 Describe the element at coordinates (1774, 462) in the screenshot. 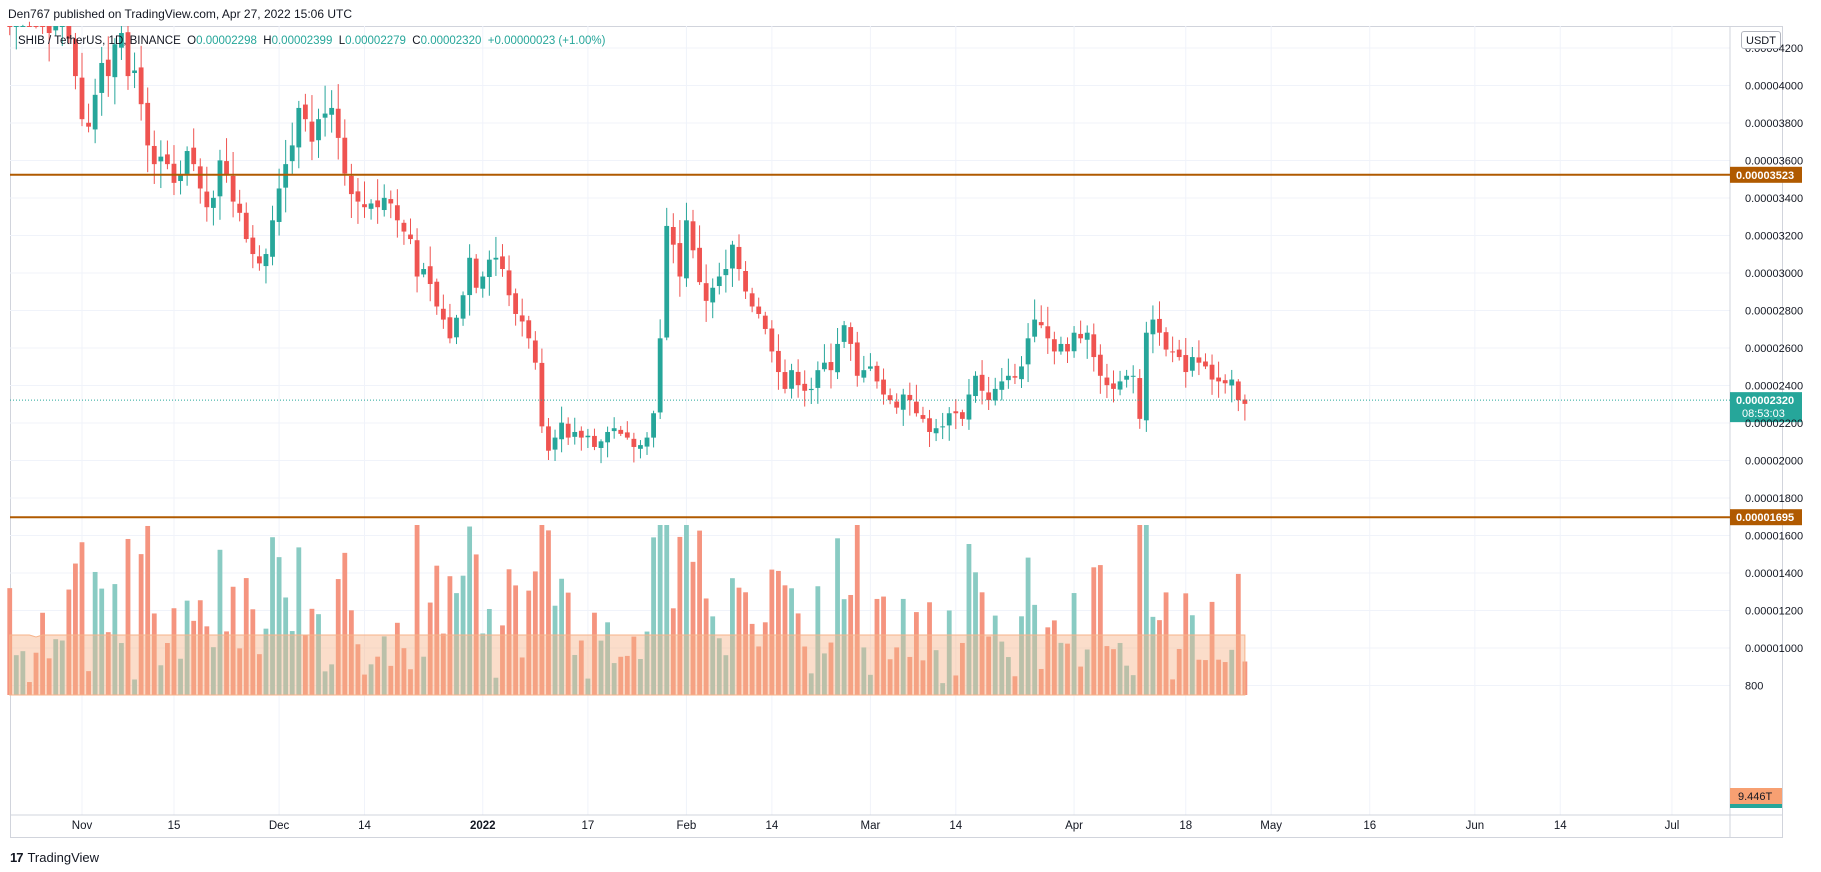

I see `price-tick-label: 0.00002000` at that location.